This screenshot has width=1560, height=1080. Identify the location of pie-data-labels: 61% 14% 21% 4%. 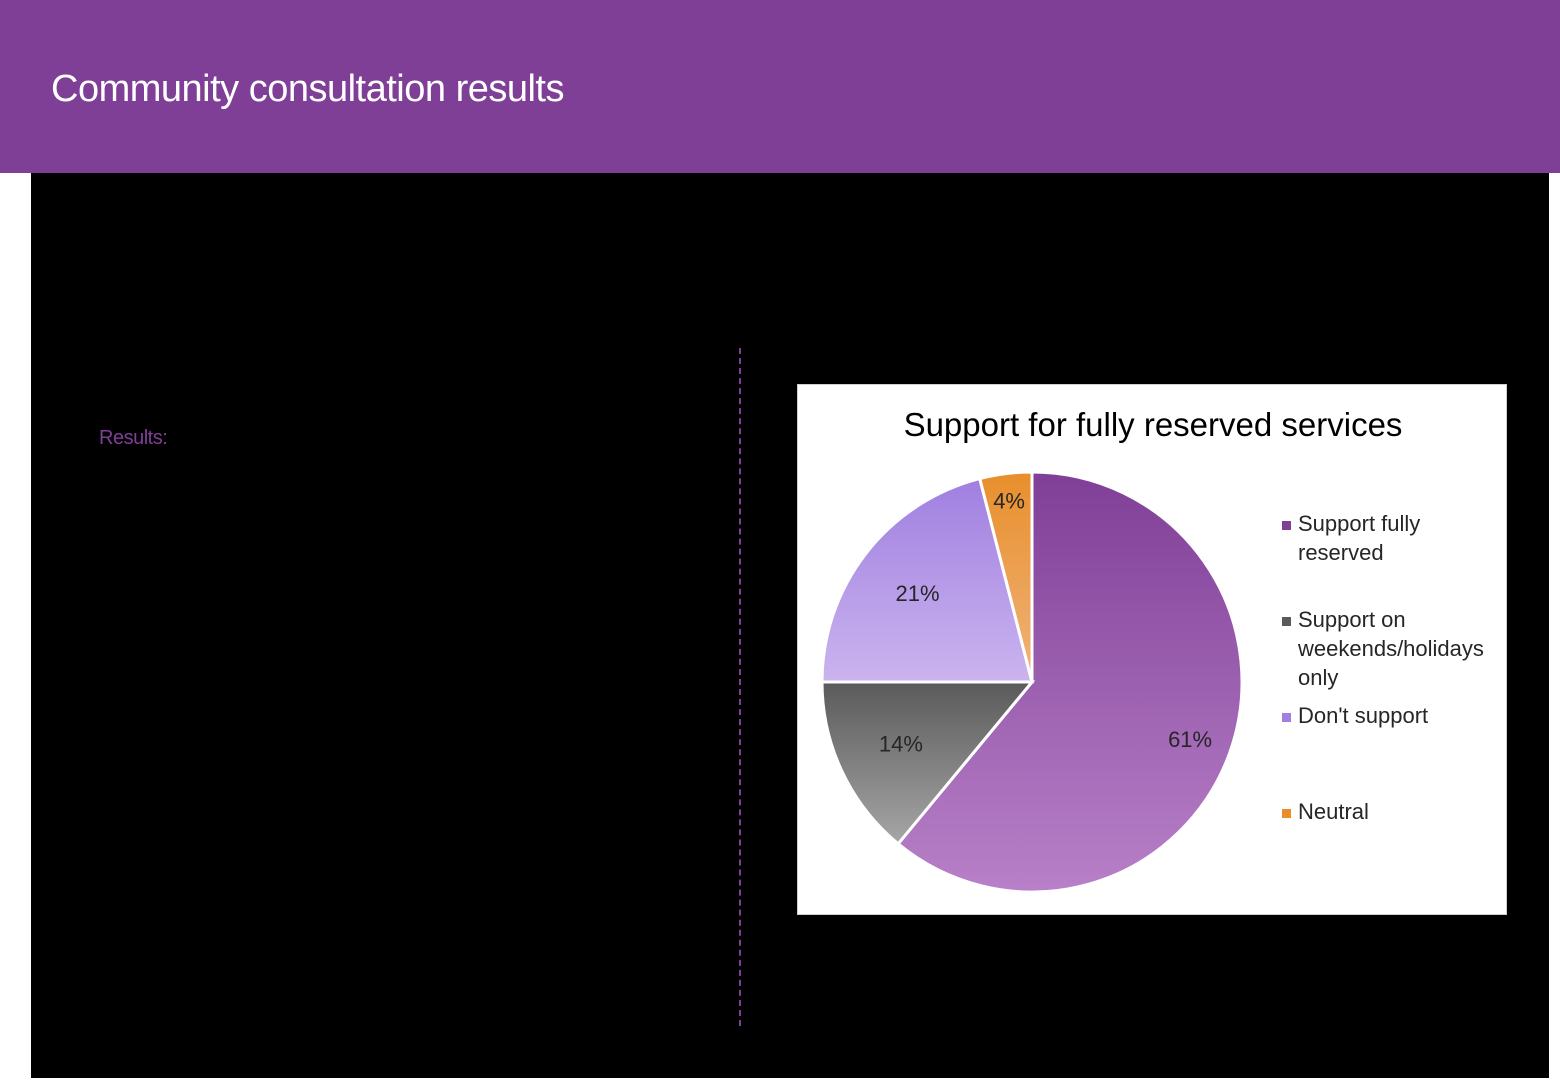
(1045, 623).